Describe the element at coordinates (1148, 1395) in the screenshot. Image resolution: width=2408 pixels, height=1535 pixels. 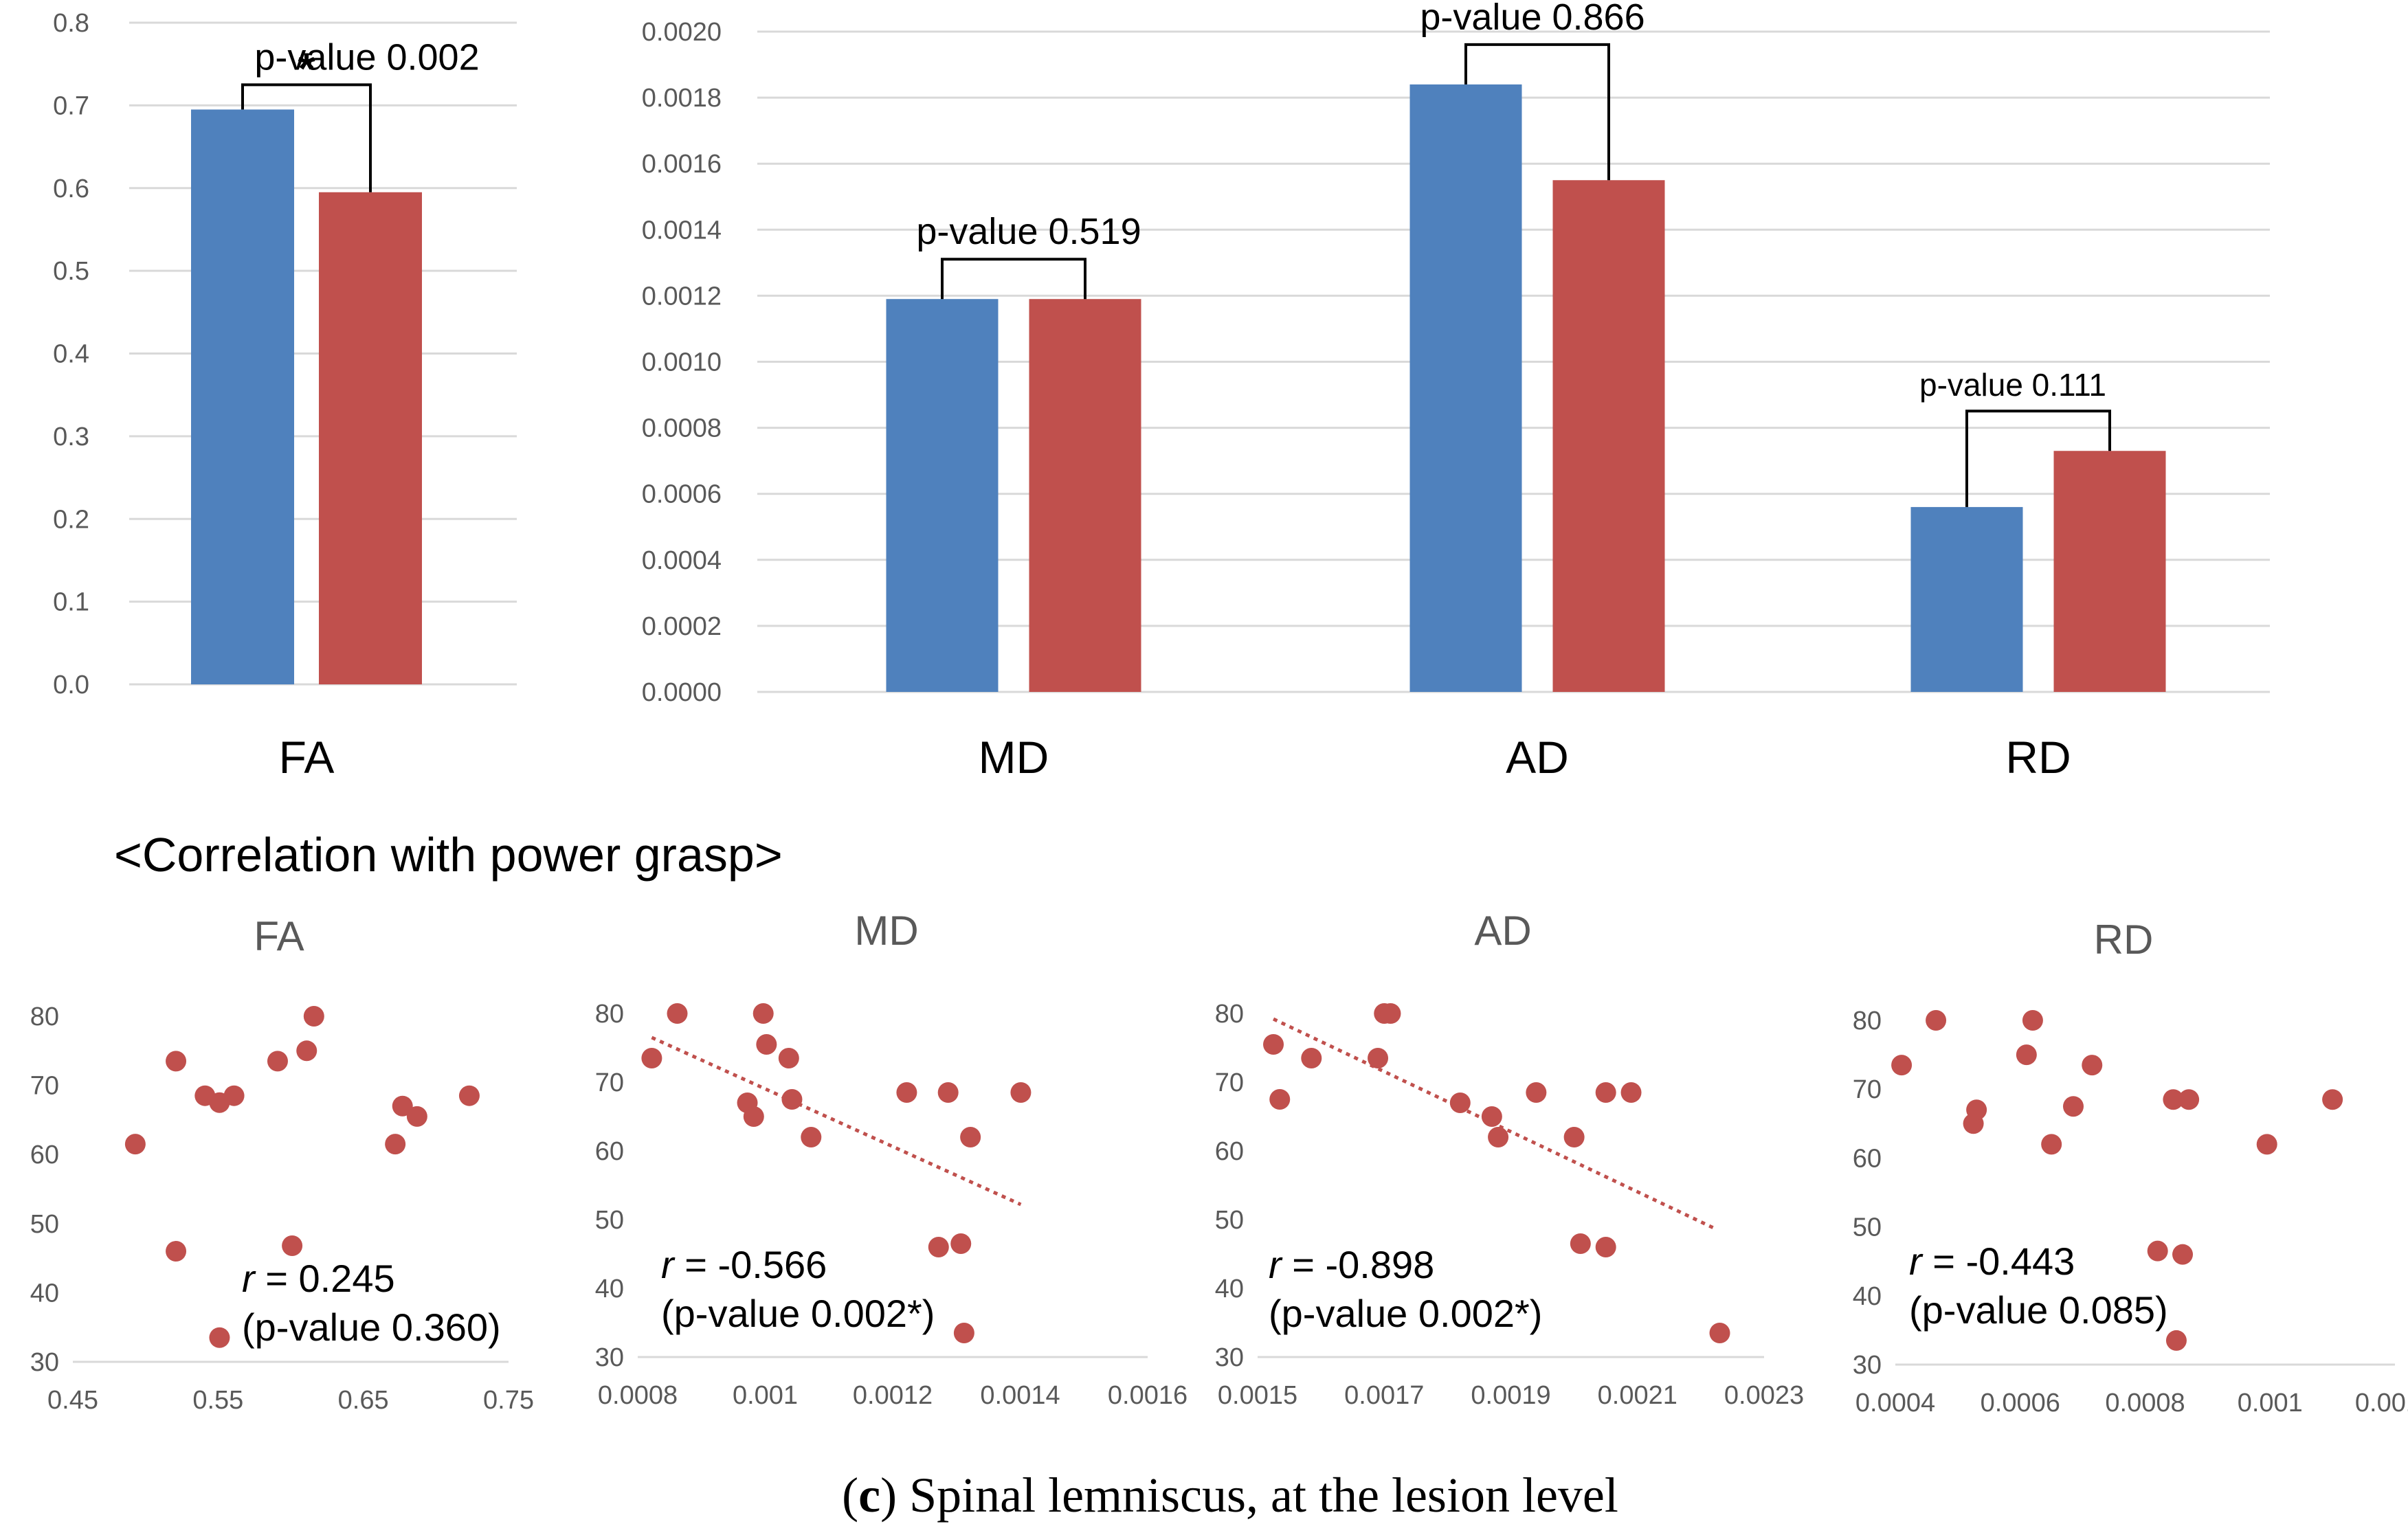
I see `x-tick-label: 0.0016` at that location.